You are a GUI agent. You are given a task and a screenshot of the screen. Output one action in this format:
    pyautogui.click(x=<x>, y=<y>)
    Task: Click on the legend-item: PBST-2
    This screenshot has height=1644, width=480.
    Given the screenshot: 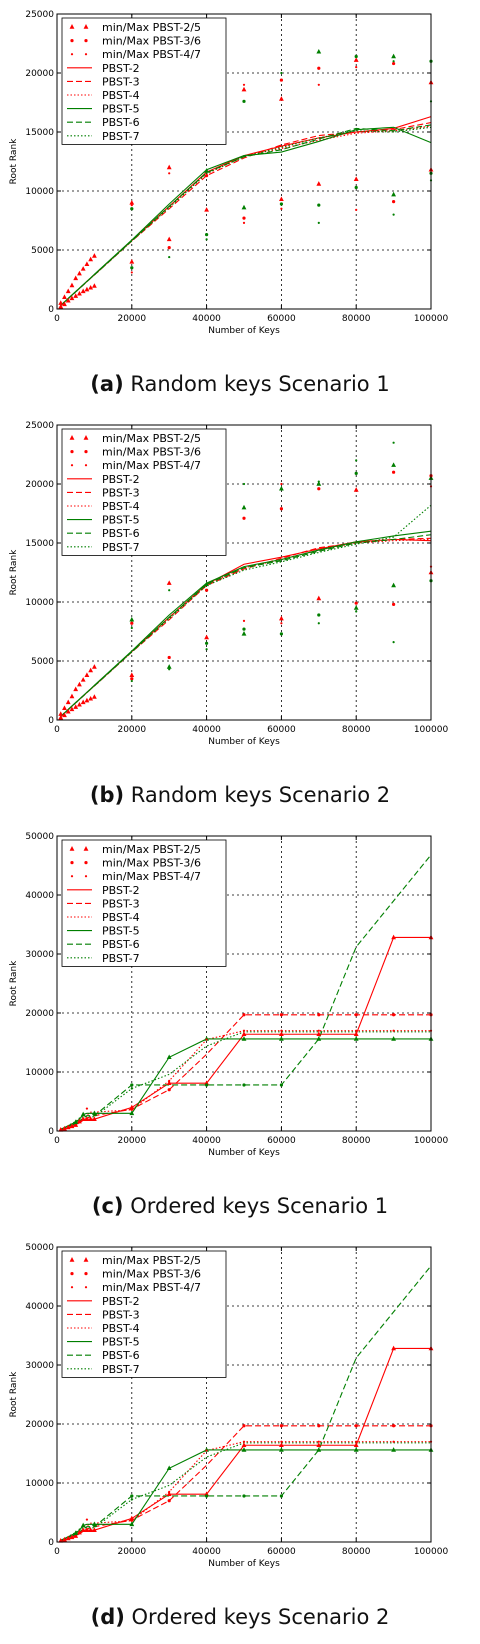 What is the action you would take?
    pyautogui.click(x=103, y=68)
    